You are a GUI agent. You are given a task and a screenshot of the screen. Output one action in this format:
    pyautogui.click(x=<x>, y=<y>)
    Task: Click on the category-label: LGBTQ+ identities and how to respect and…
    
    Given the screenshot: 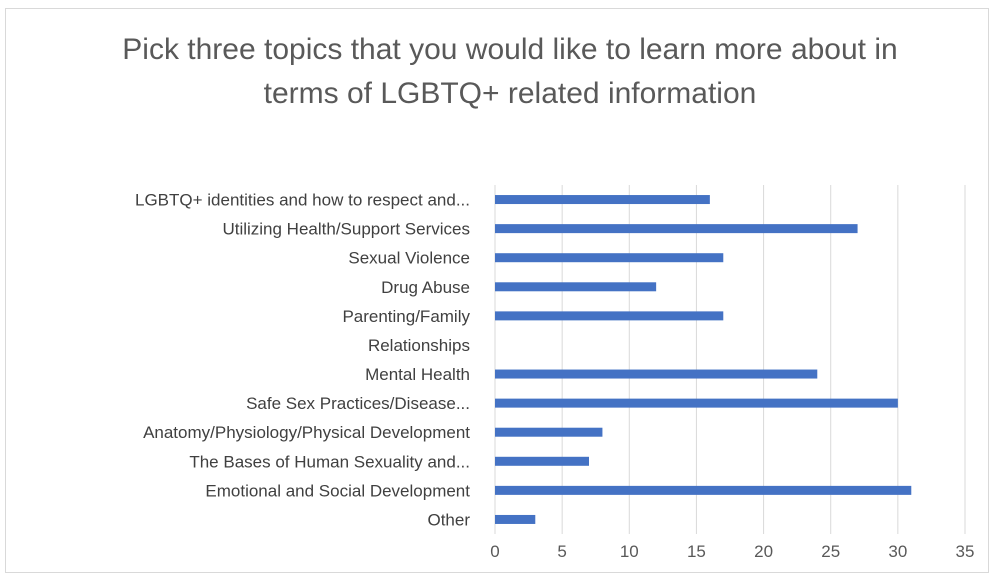 What is the action you would take?
    pyautogui.click(x=302, y=200)
    